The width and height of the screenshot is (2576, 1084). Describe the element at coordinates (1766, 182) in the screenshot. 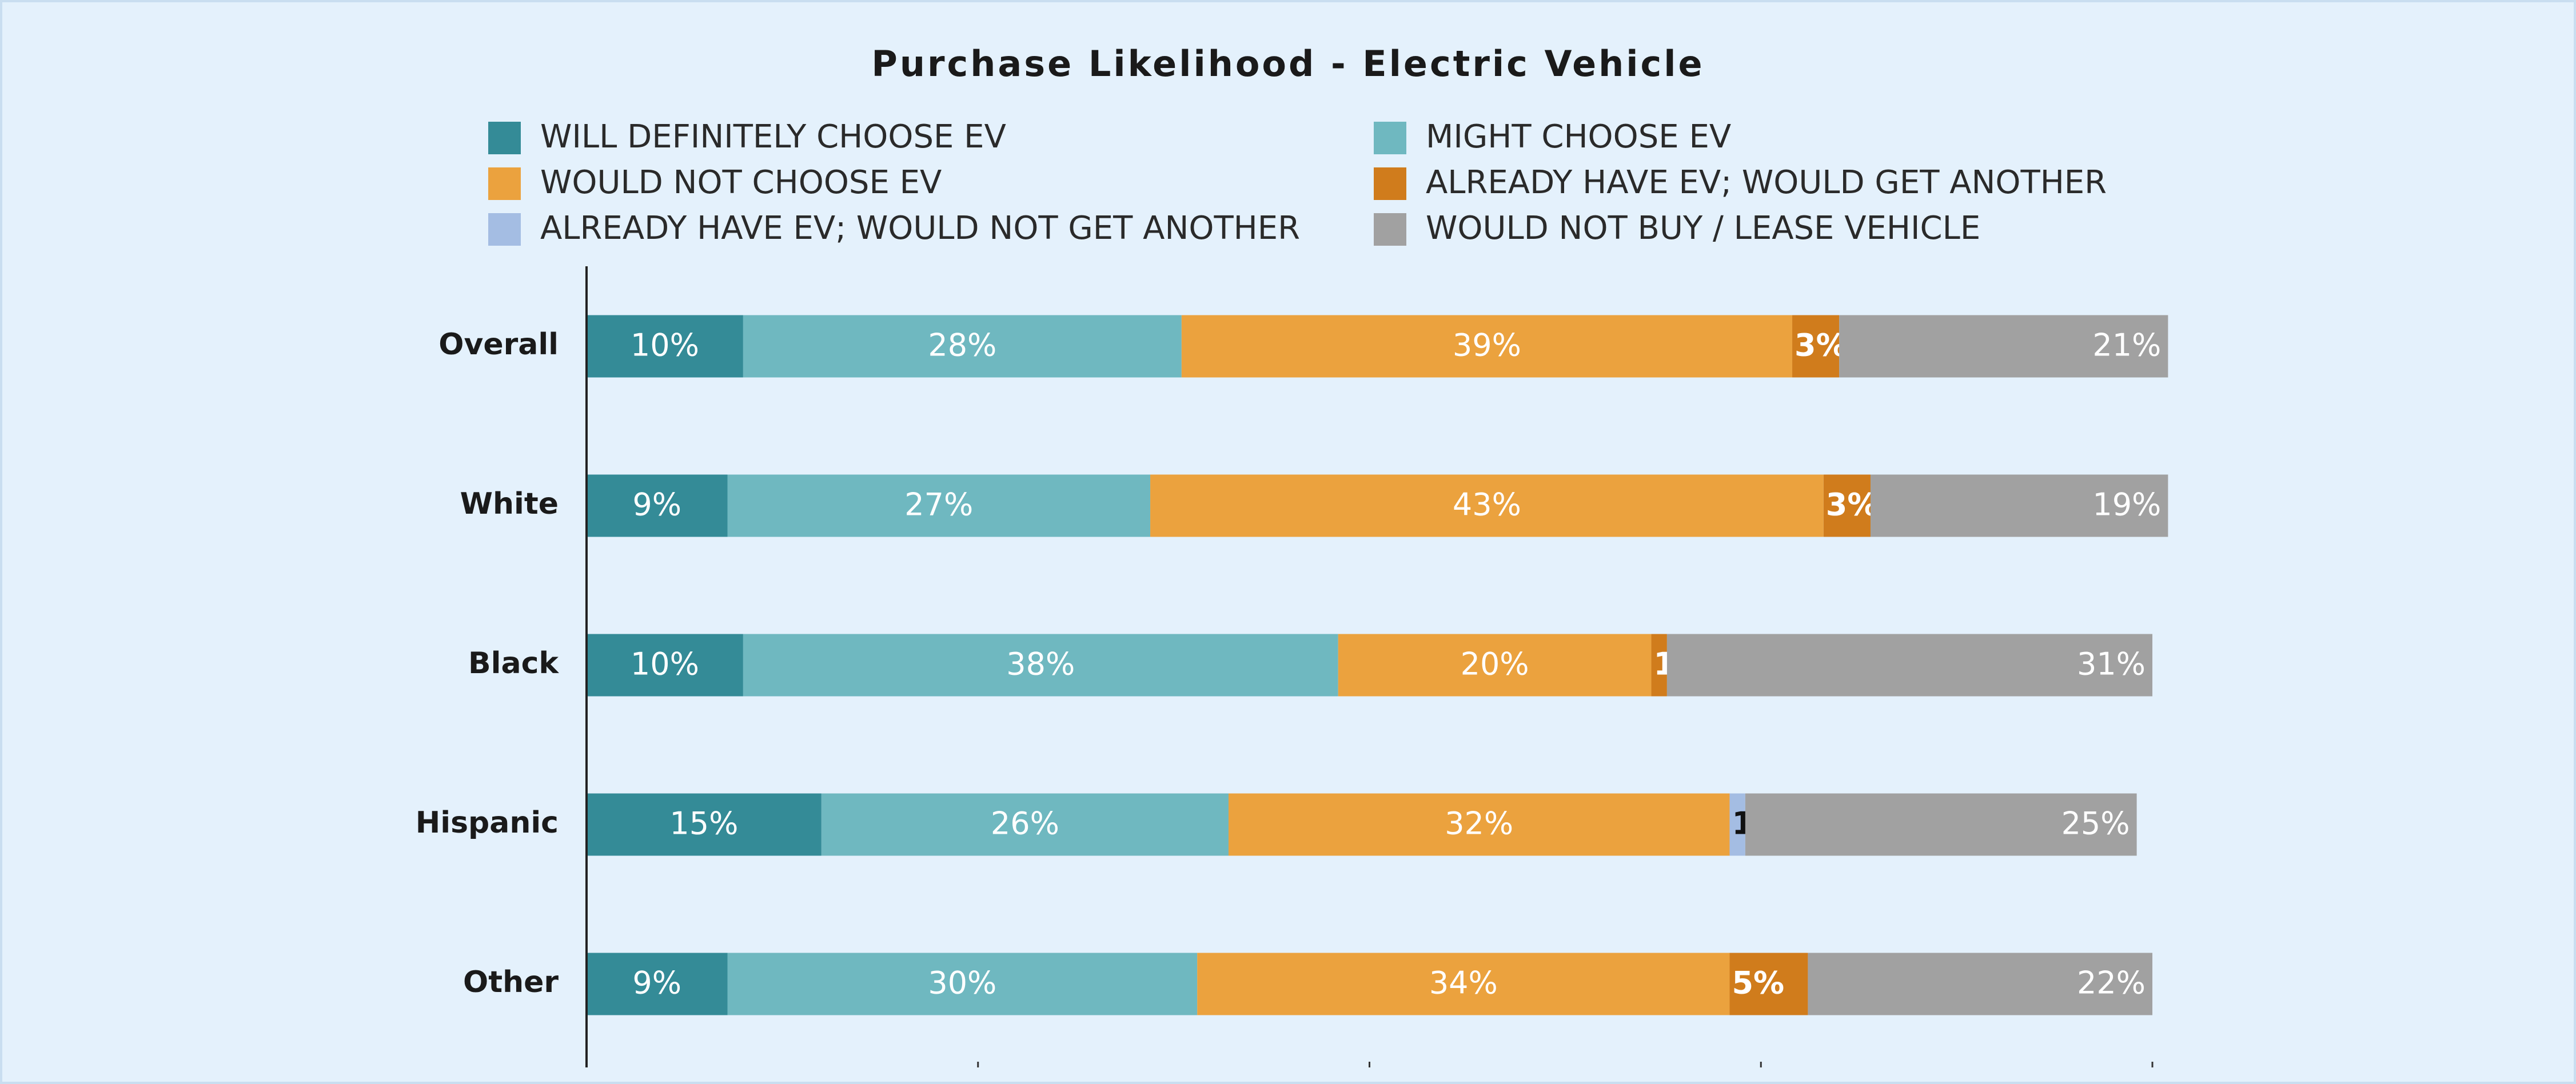

I see `legend-label: ALREADY HAVE EV; WOULD GET ANOTHER` at that location.